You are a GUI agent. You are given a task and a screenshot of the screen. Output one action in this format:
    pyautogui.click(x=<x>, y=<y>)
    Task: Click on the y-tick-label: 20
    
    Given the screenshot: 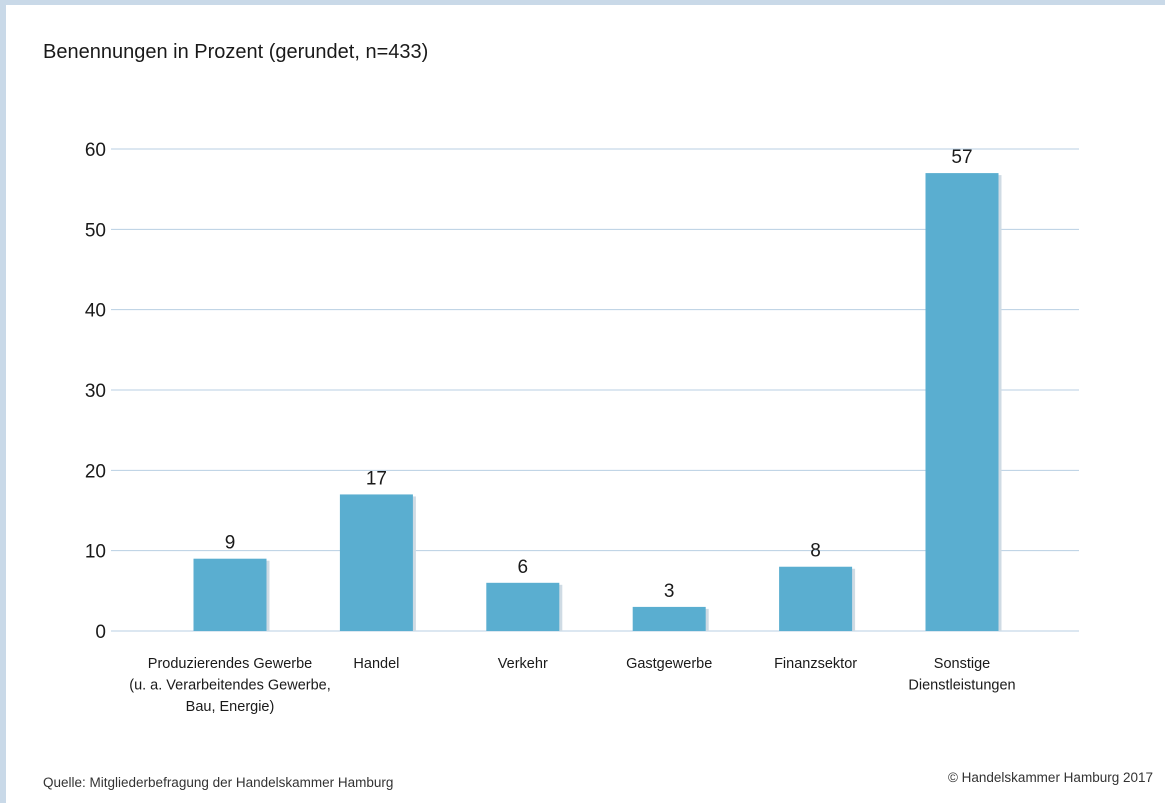 What is the action you would take?
    pyautogui.click(x=95, y=471)
    